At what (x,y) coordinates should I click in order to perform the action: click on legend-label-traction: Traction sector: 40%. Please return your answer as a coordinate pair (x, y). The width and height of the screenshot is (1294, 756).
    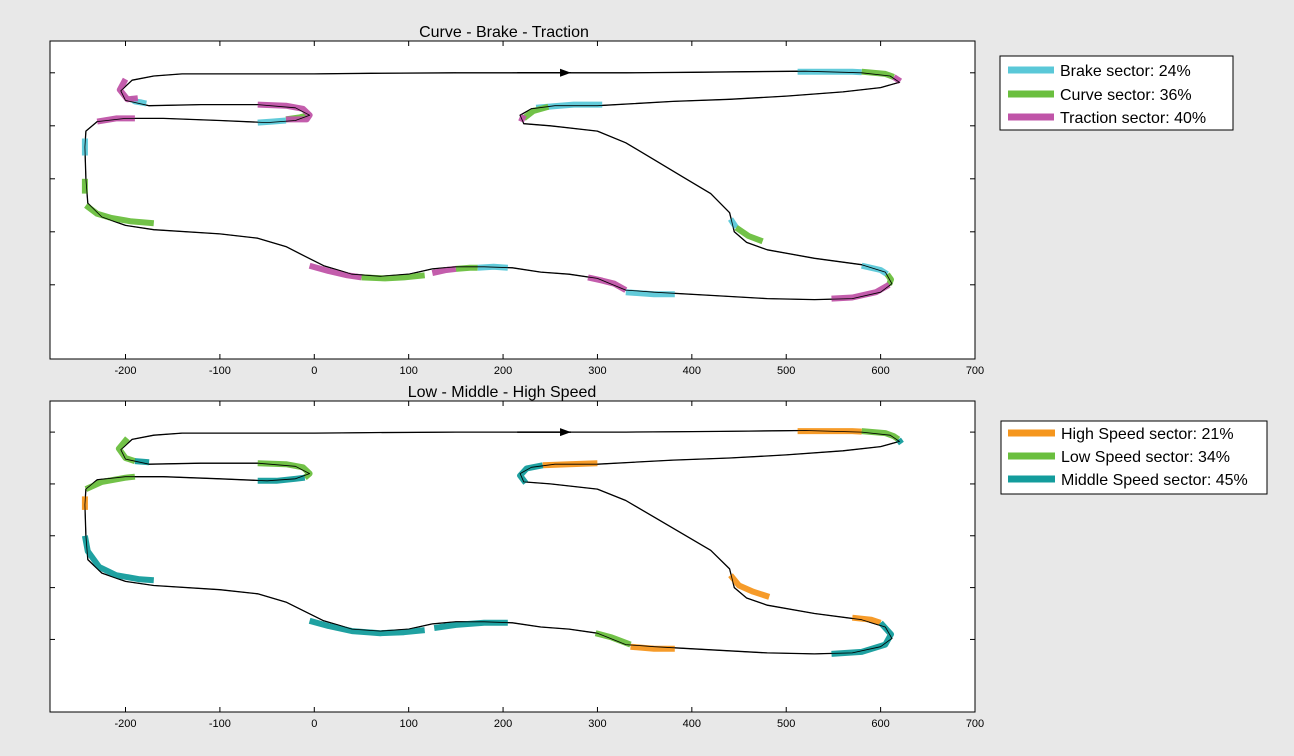
    Looking at the image, I should click on (1133, 118).